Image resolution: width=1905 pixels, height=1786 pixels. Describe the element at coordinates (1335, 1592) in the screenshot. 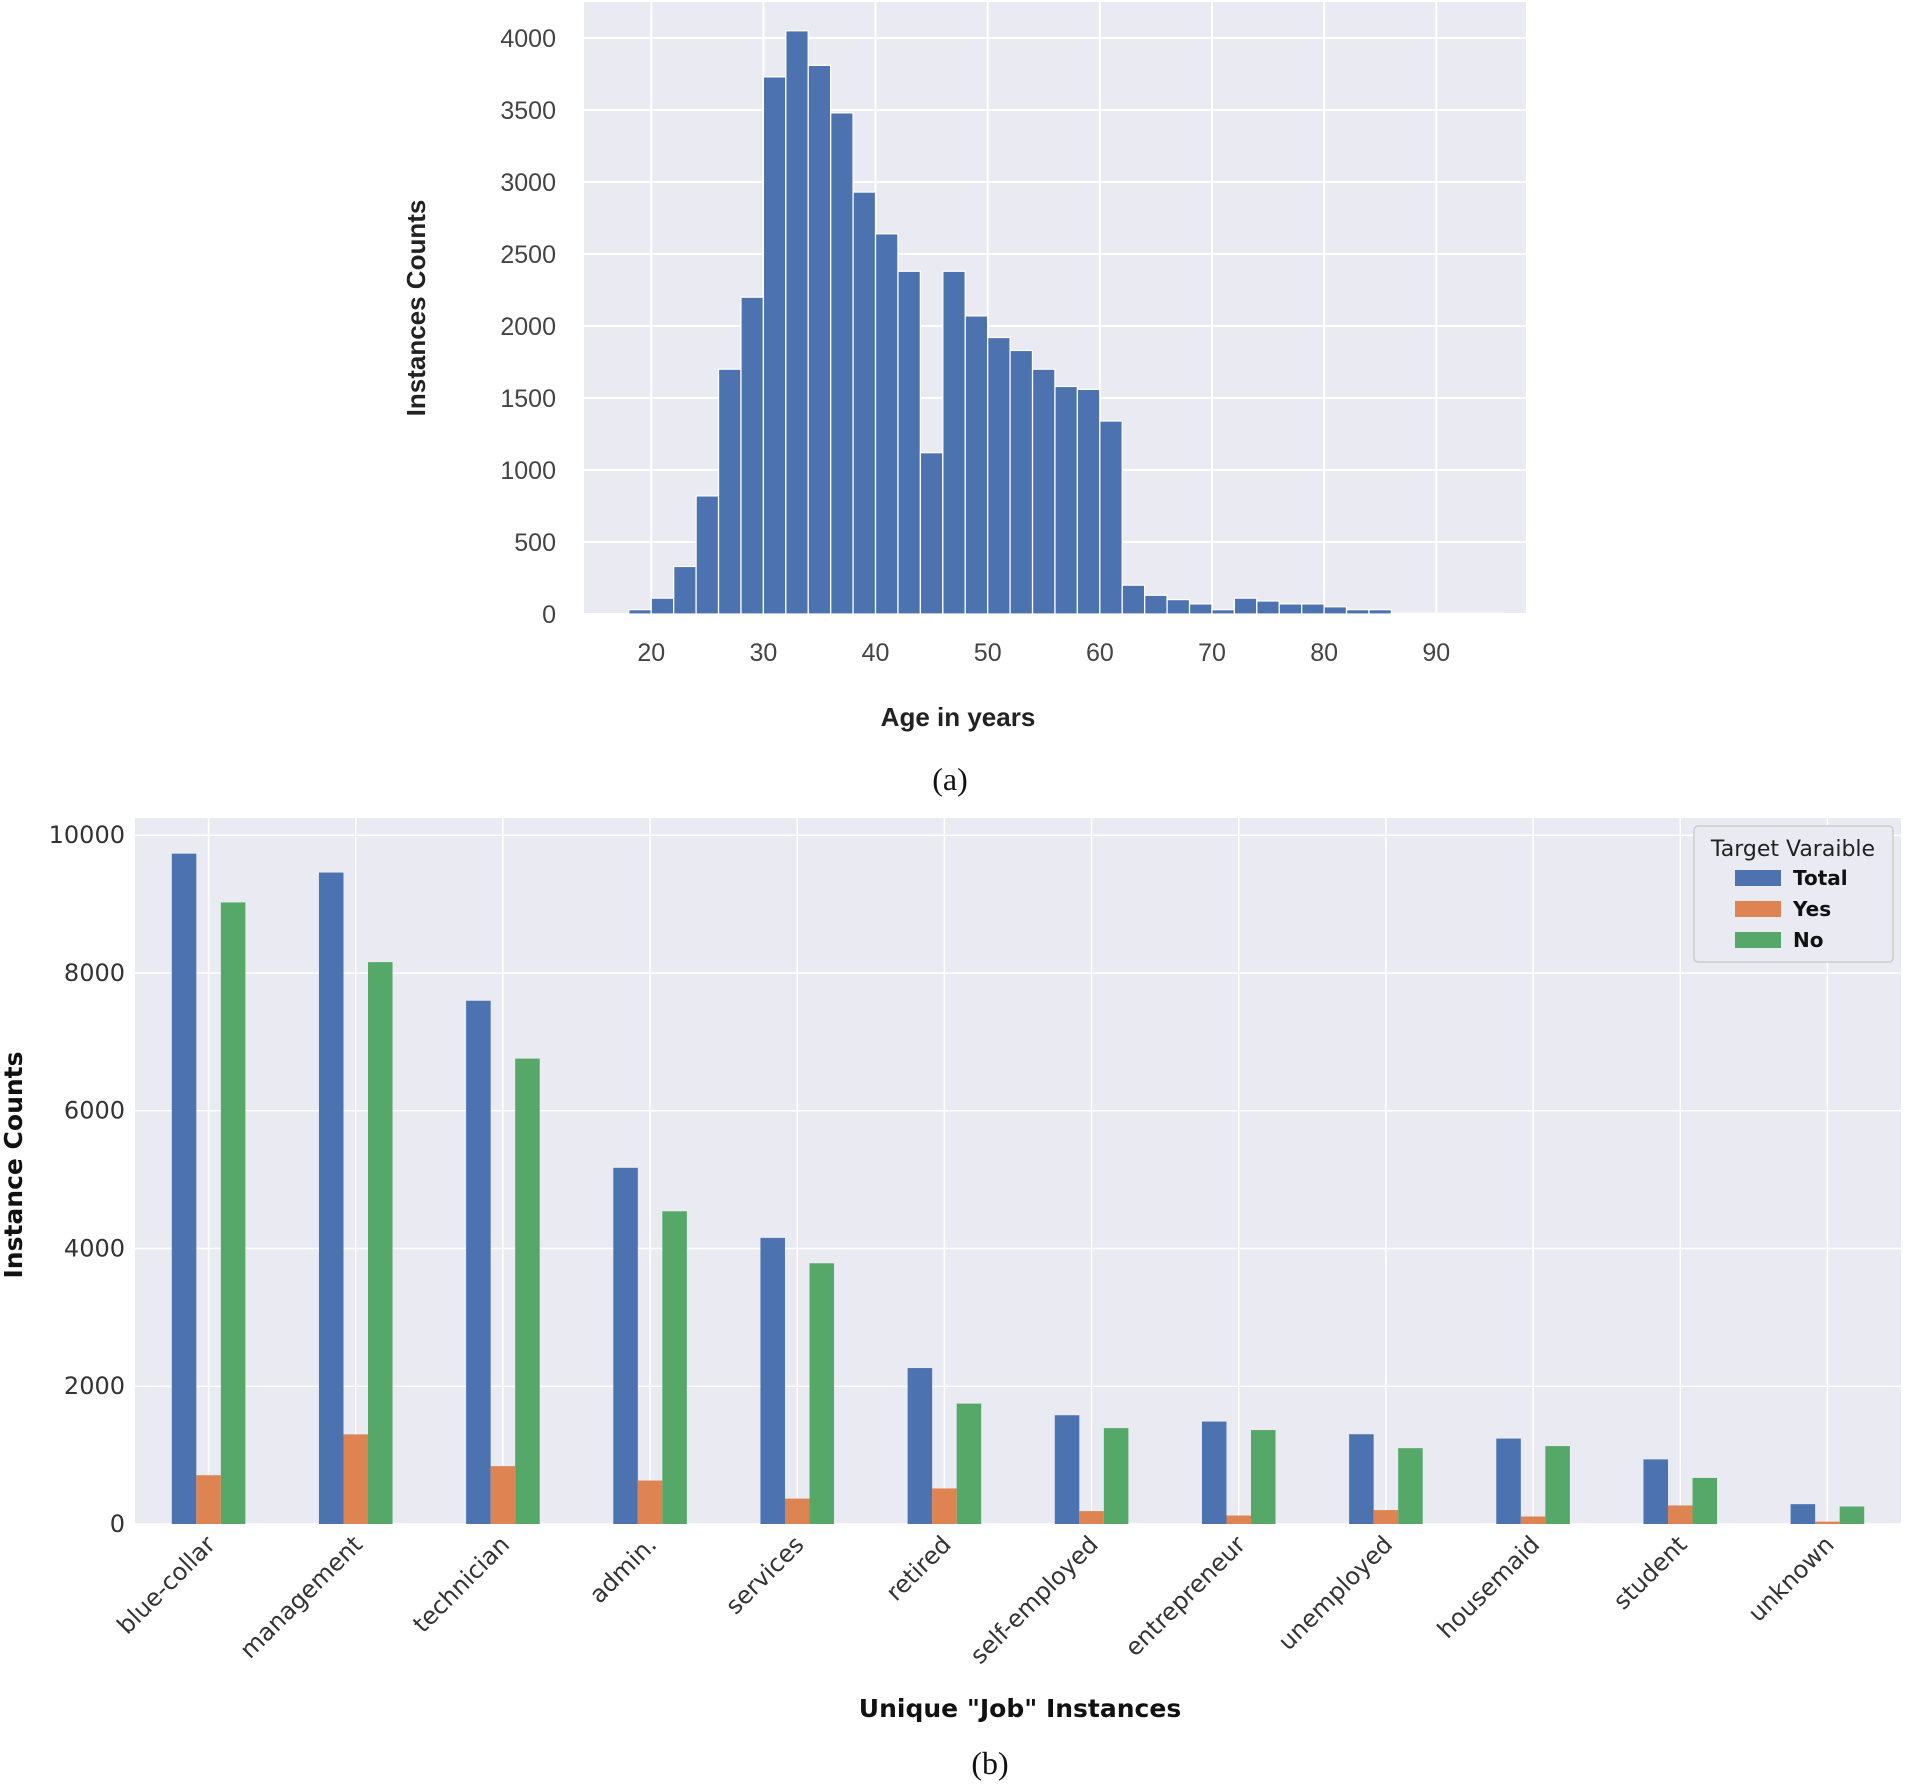

I see `chart-b-x-tick-label: unemployed` at that location.